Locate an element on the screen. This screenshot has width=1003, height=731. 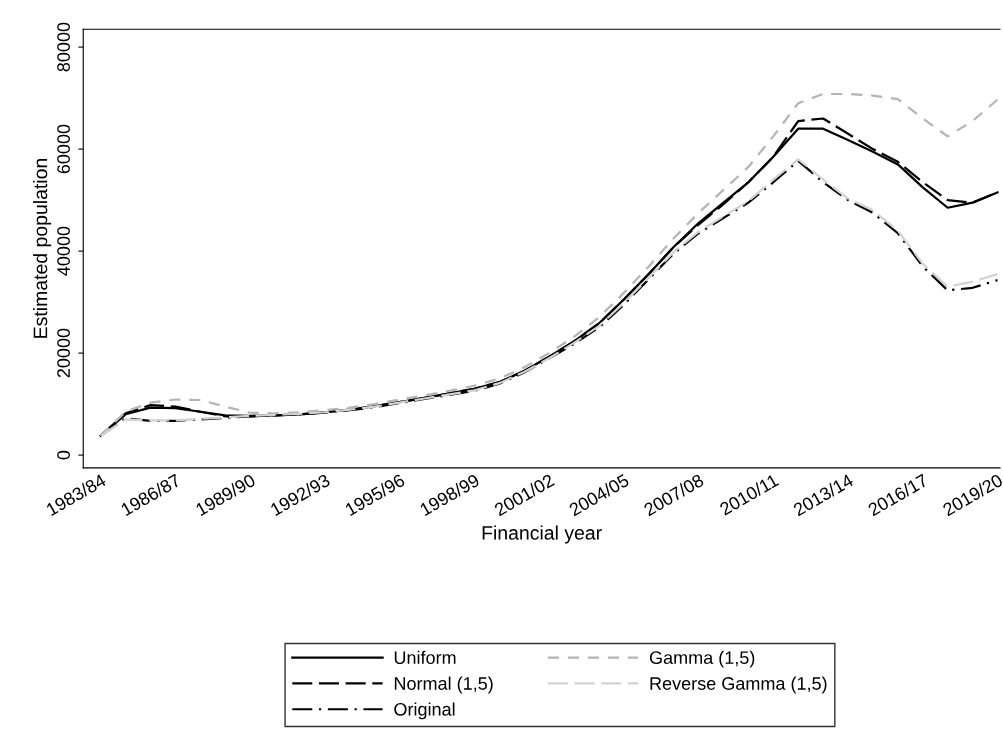
y-tick-label: 20000 is located at coordinates (63, 353).